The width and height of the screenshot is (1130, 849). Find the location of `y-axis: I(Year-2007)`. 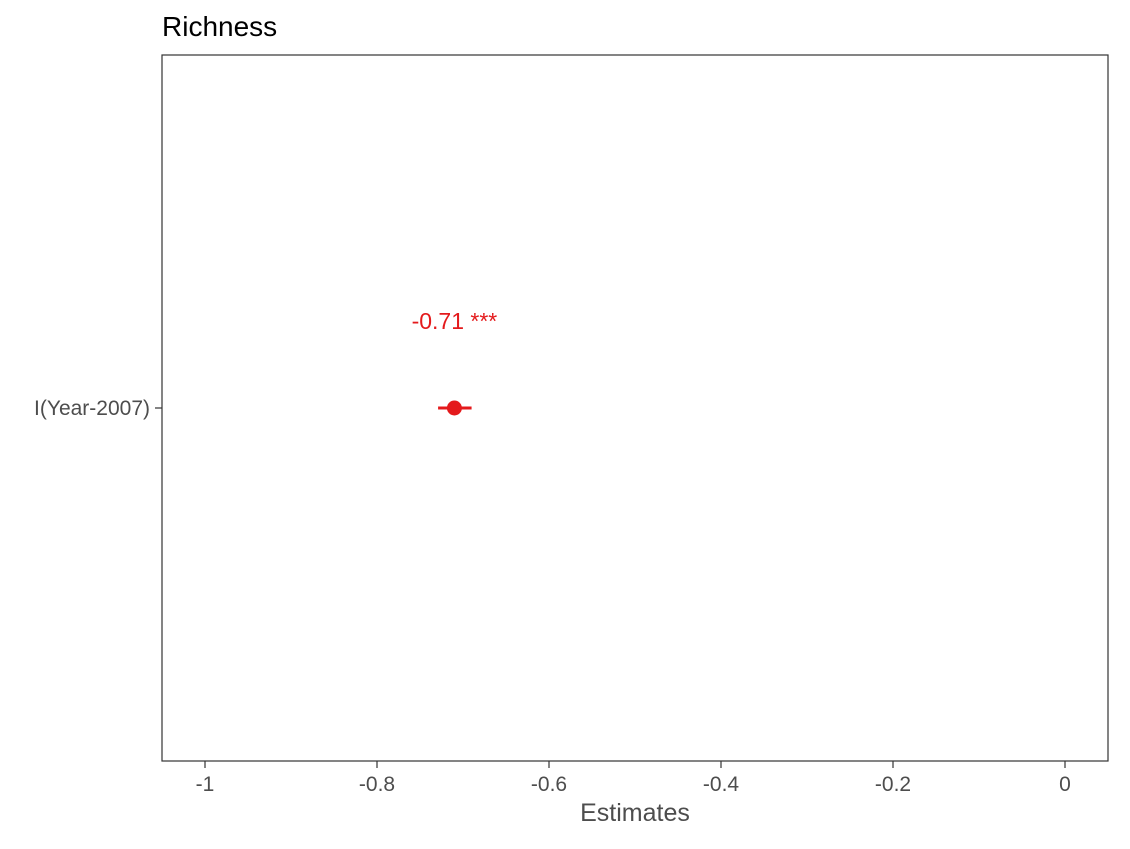

y-axis: I(Year-2007) is located at coordinates (98, 408).